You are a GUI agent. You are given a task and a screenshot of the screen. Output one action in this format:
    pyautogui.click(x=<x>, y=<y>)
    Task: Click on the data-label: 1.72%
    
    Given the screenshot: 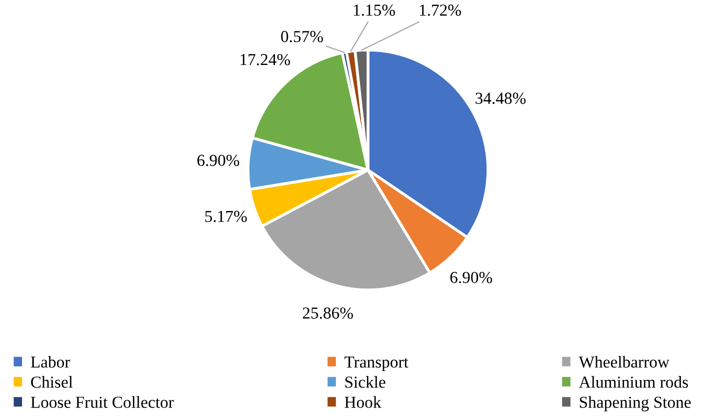 What is the action you would take?
    pyautogui.click(x=440, y=10)
    